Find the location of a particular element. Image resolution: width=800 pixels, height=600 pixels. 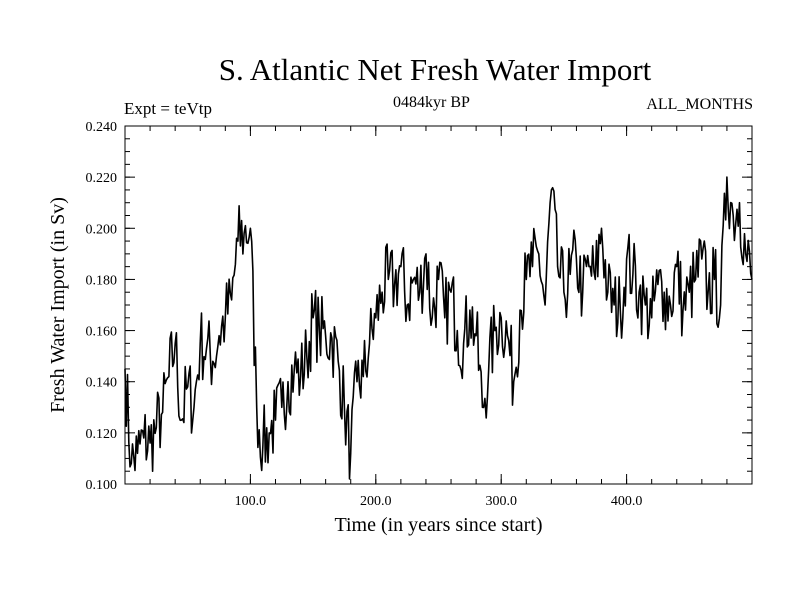

x-axis-label: Time (in years since start) is located at coordinates (438, 525).